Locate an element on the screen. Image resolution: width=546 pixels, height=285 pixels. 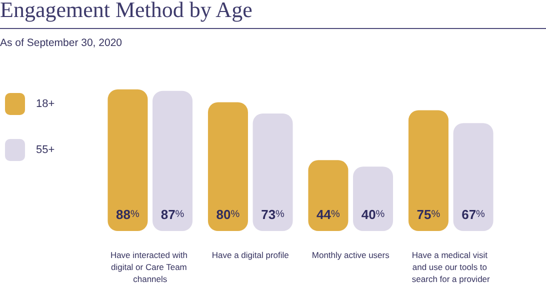
x-tick-label: Monthly active users is located at coordinates (351, 255).